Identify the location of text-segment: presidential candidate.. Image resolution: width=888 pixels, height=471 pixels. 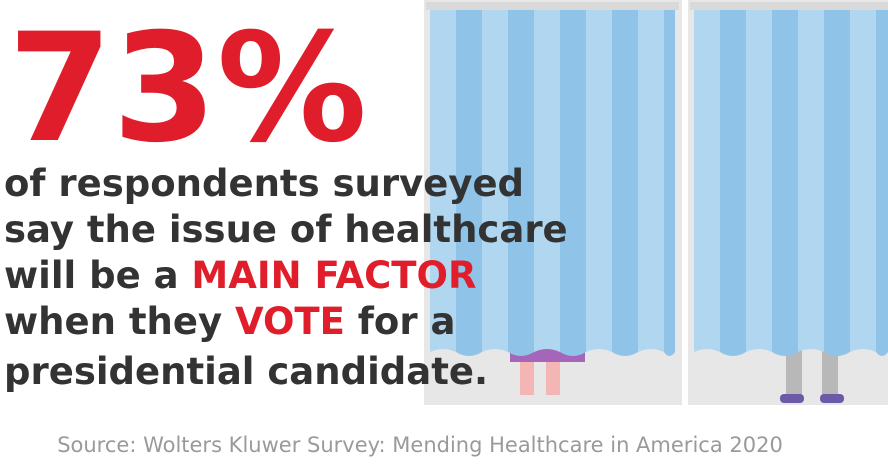
(246, 371).